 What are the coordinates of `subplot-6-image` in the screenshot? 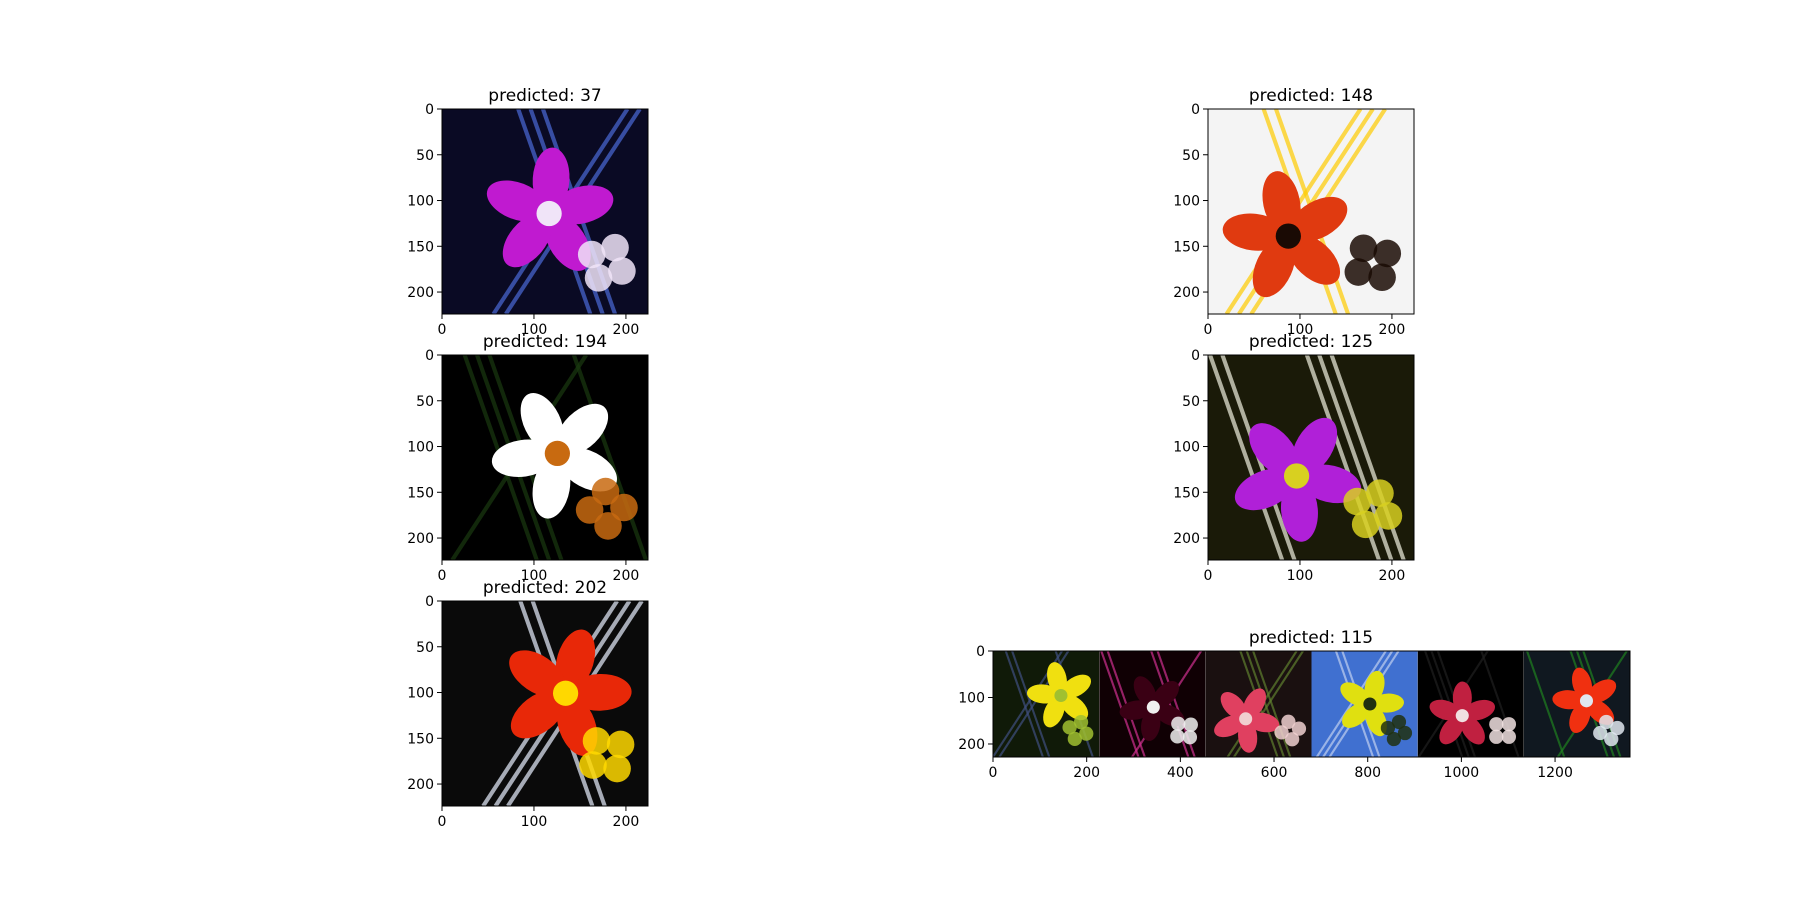 It's located at (1311, 704).